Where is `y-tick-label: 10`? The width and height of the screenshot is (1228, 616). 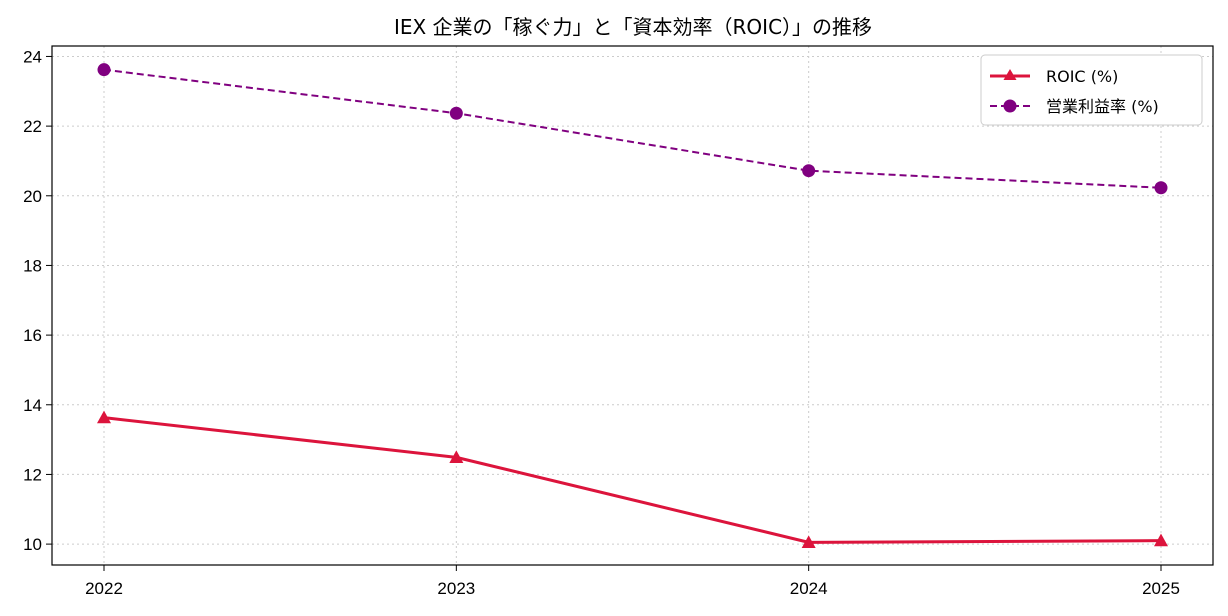 y-tick-label: 10 is located at coordinates (32, 544).